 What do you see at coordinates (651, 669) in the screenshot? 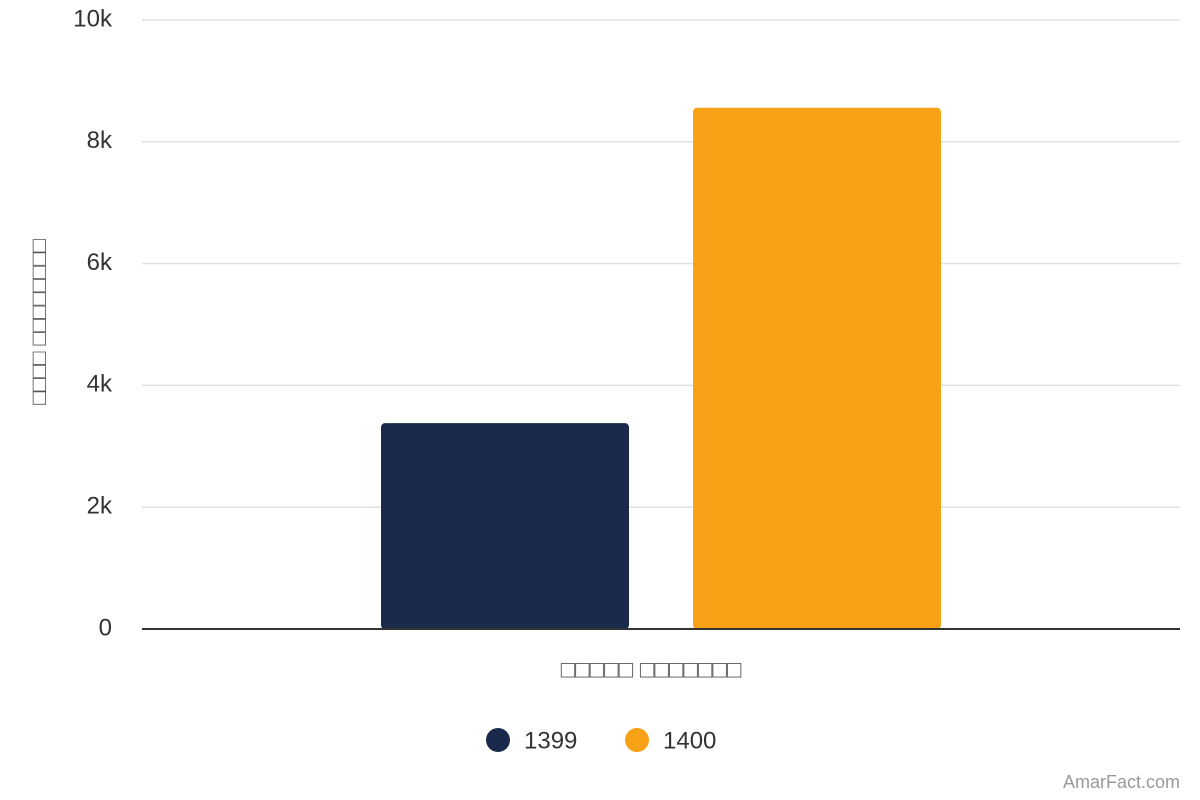
I see `x-axis-label: □□□□□ □□□□□□□` at bounding box center [651, 669].